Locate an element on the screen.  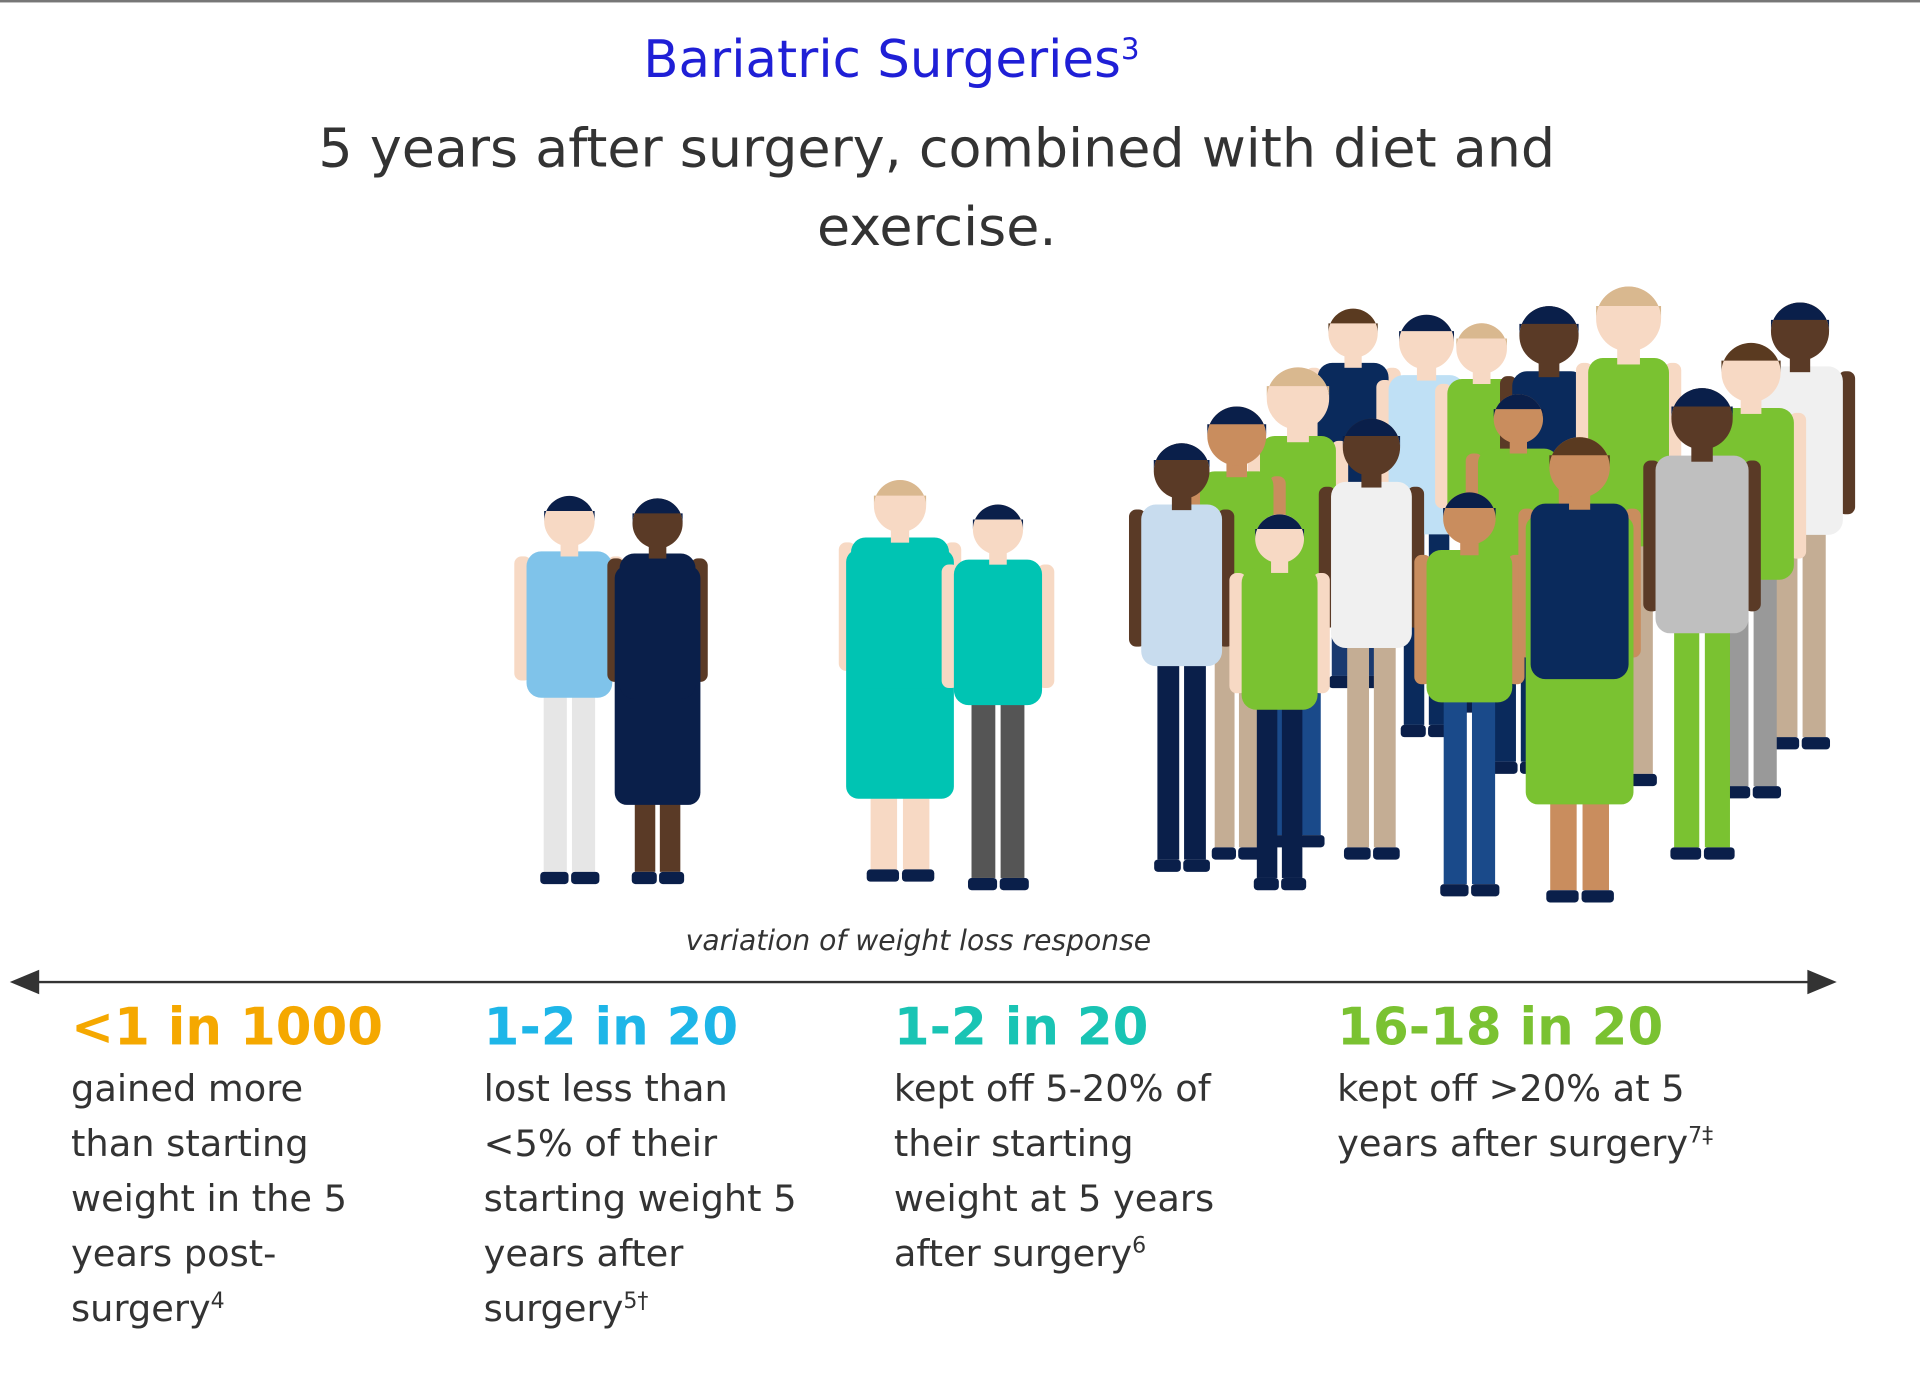
description-text: kept off >20% at 5 years after surgery is located at coordinates (1513, 1116).